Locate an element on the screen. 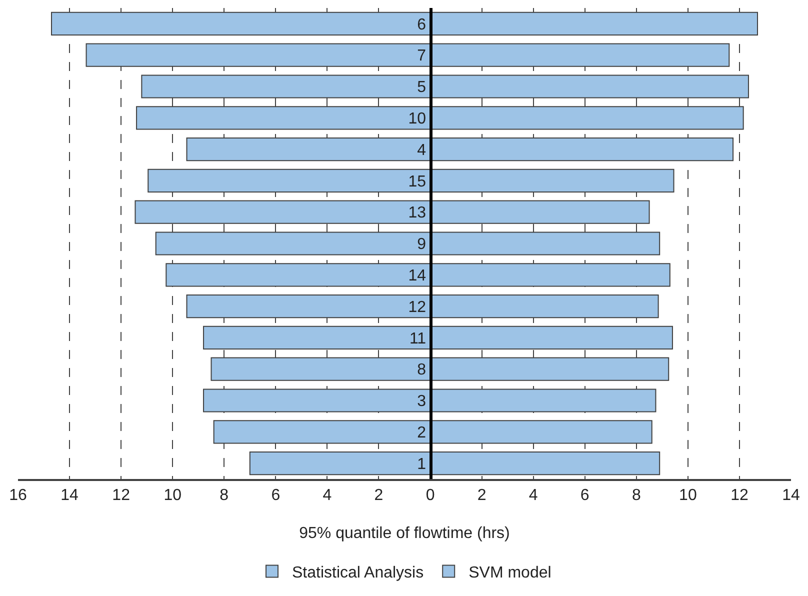 The width and height of the screenshot is (808, 596). y-tick-label: 12 is located at coordinates (417, 307).